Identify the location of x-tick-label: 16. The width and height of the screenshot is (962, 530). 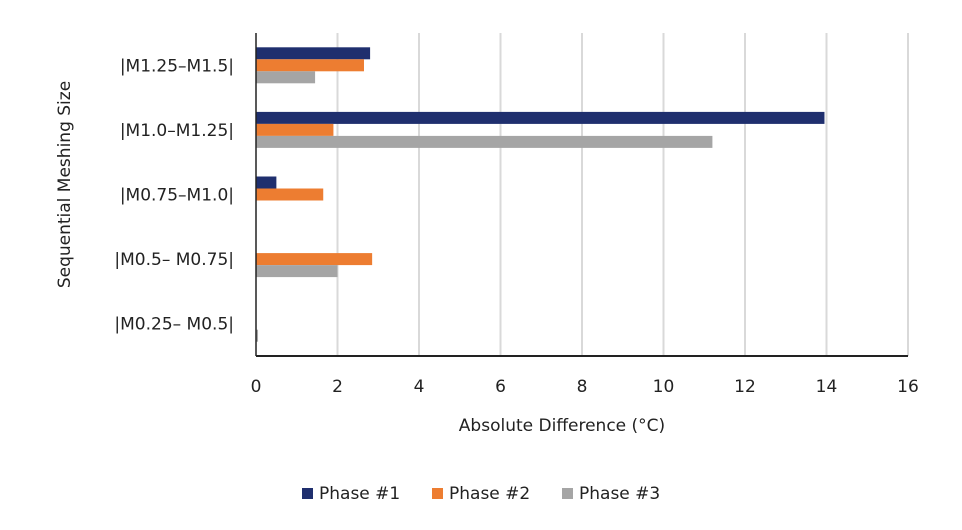
(908, 387).